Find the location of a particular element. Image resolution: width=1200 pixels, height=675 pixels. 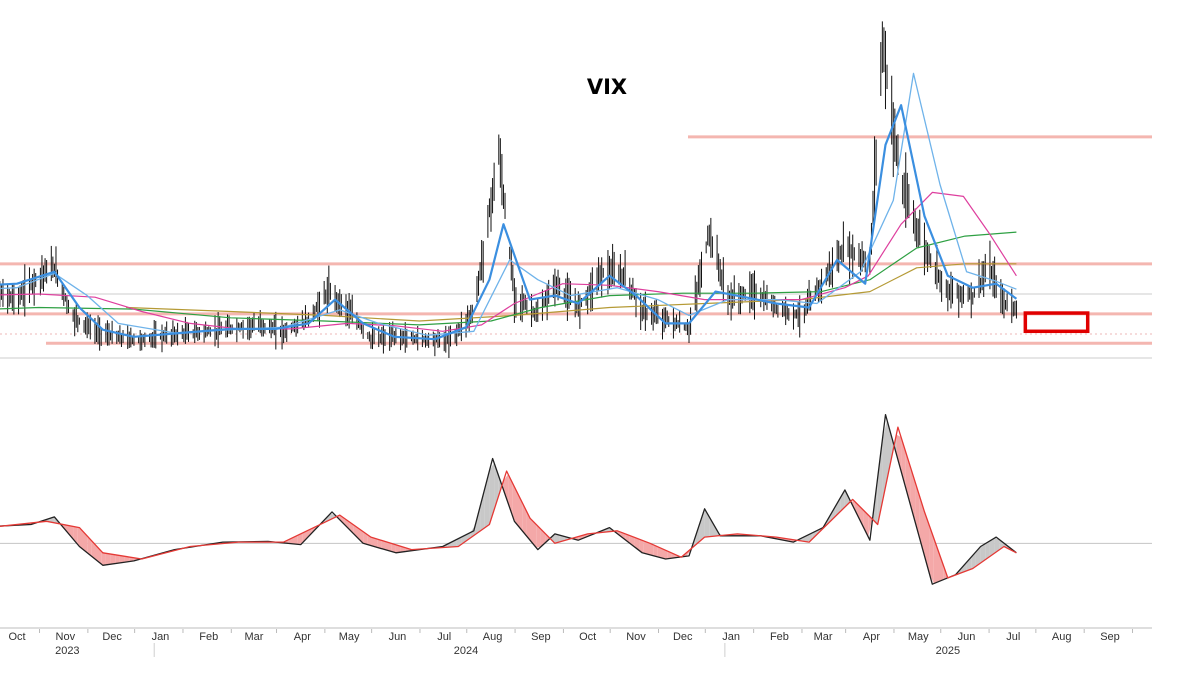

x-tick-label-10: Aug is located at coordinates (493, 637).